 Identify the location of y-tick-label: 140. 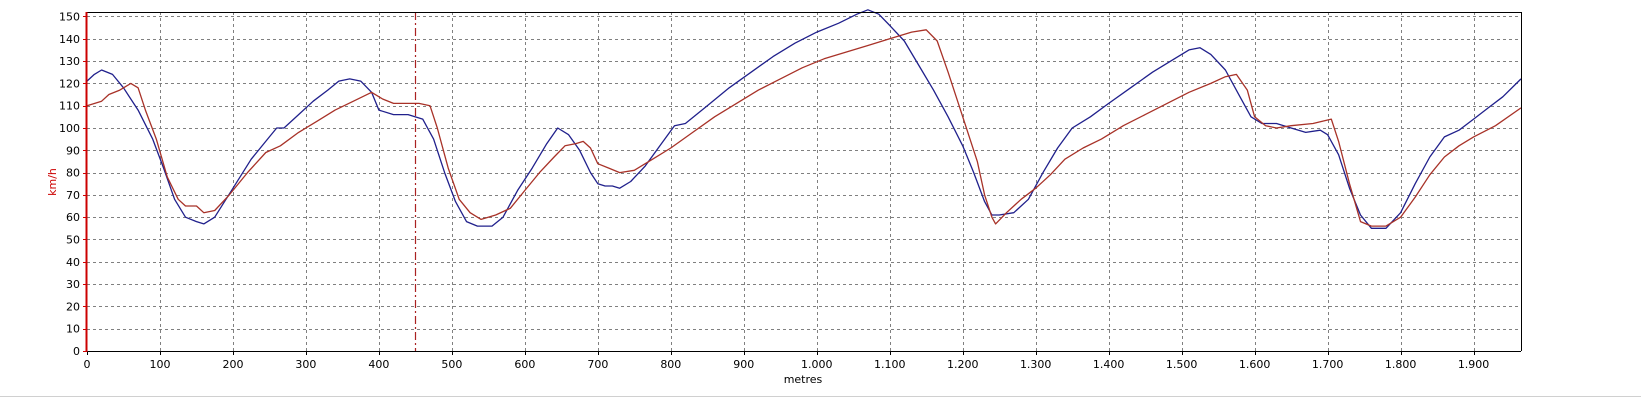
(69, 39).